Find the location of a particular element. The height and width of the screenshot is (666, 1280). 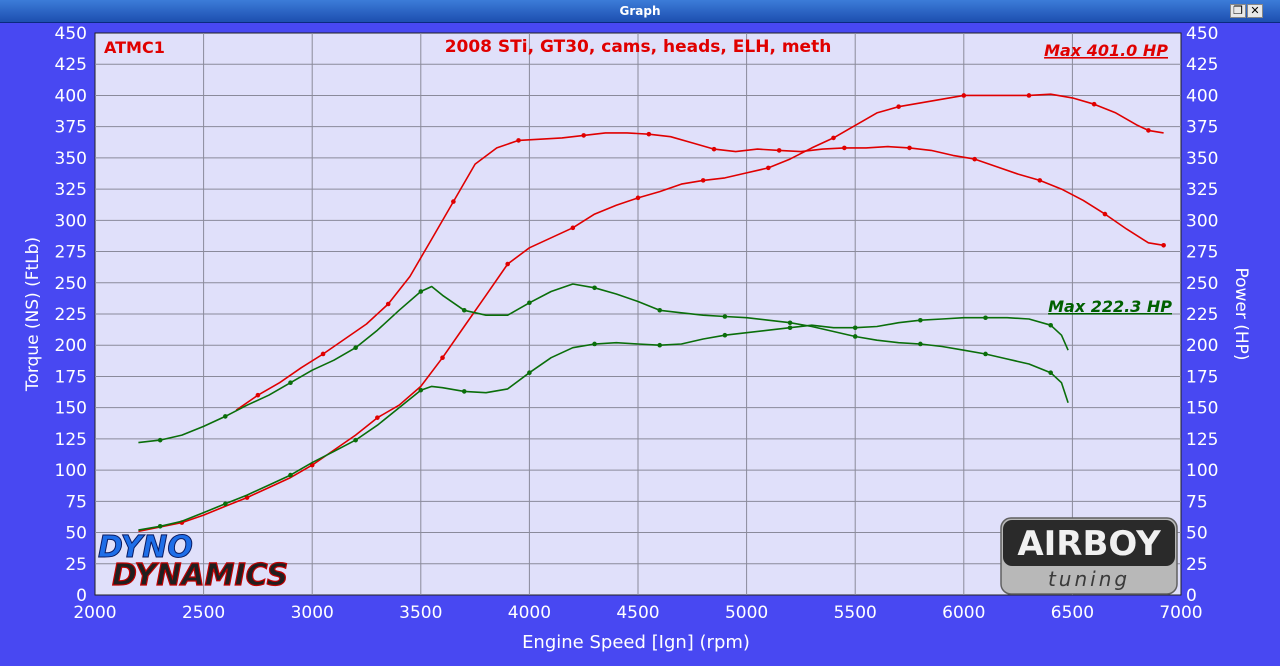

right-tick-label: 250 is located at coordinates (1202, 284).